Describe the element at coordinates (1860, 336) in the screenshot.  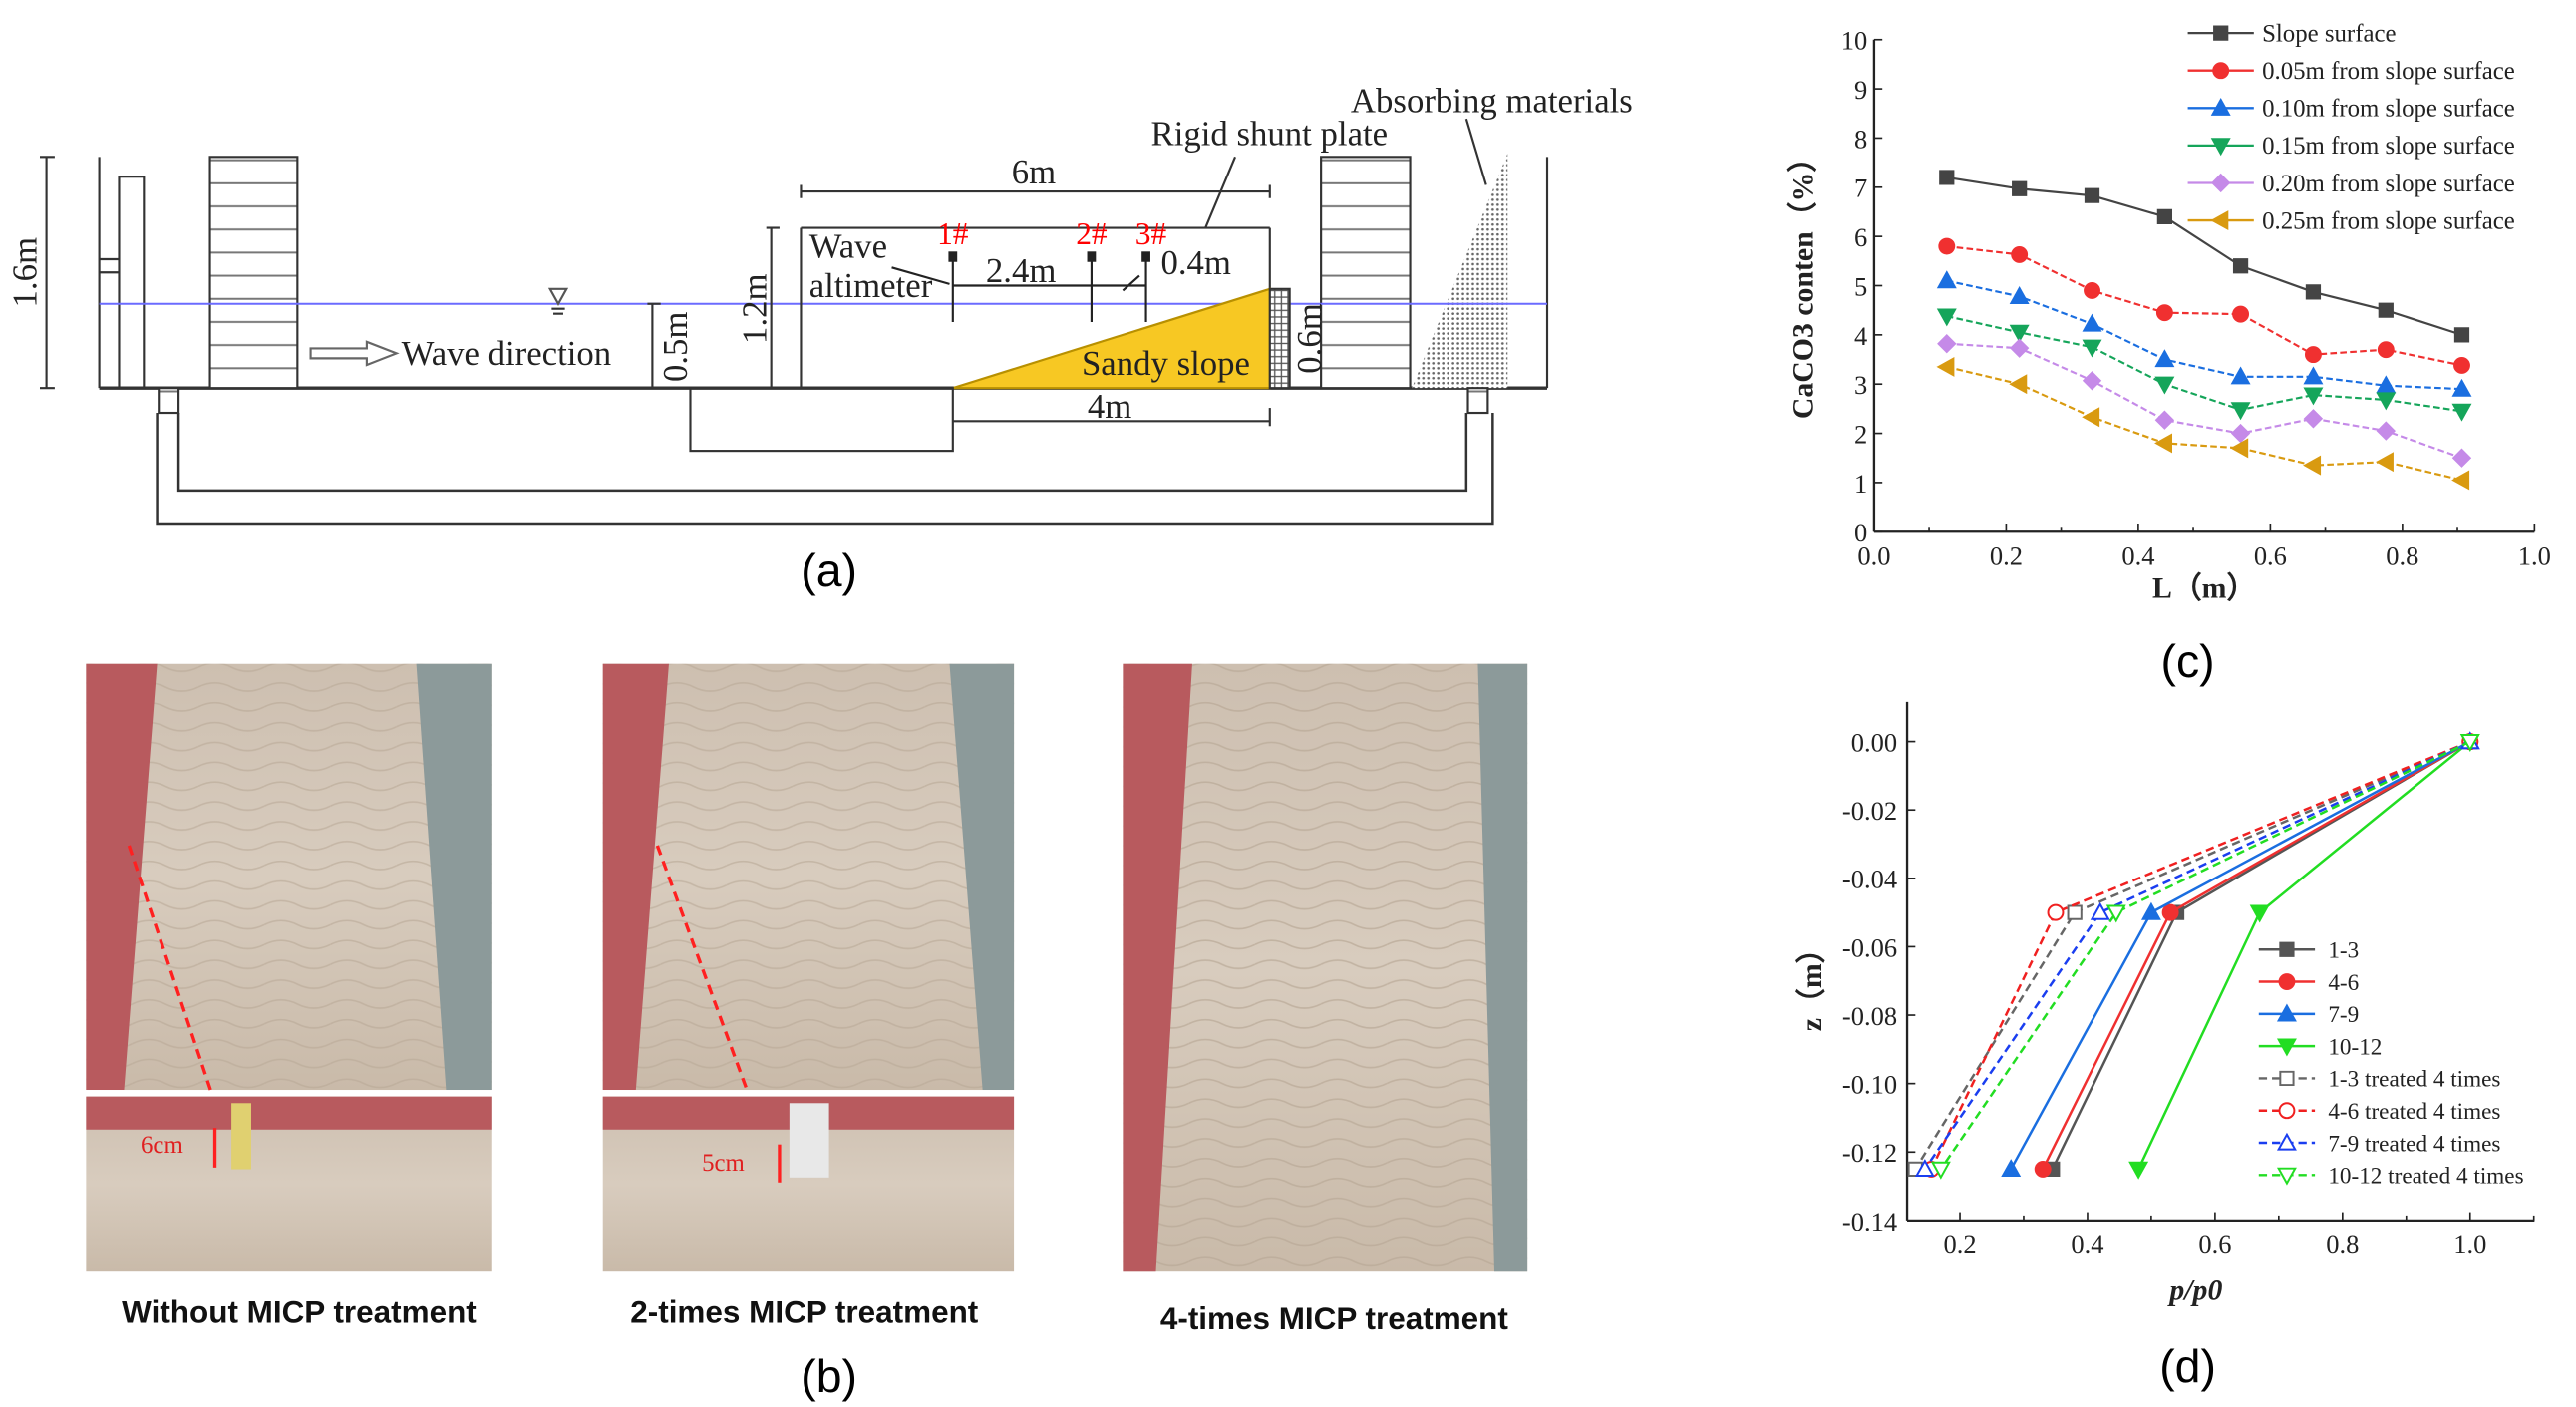
I see `y-tick-label: 4` at that location.